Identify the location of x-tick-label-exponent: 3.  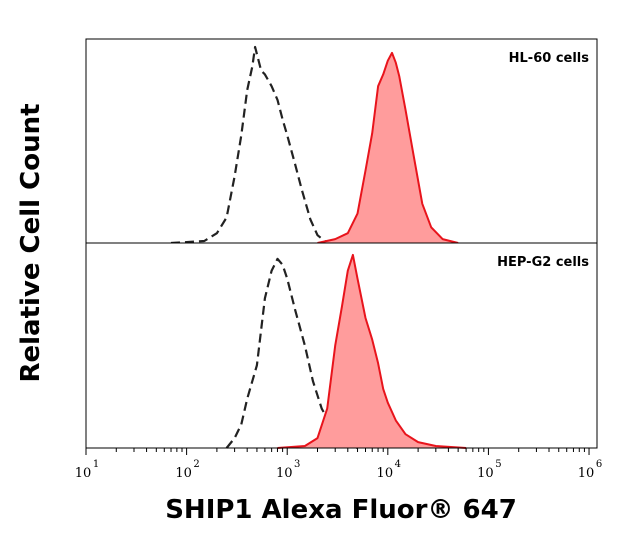
(297, 464).